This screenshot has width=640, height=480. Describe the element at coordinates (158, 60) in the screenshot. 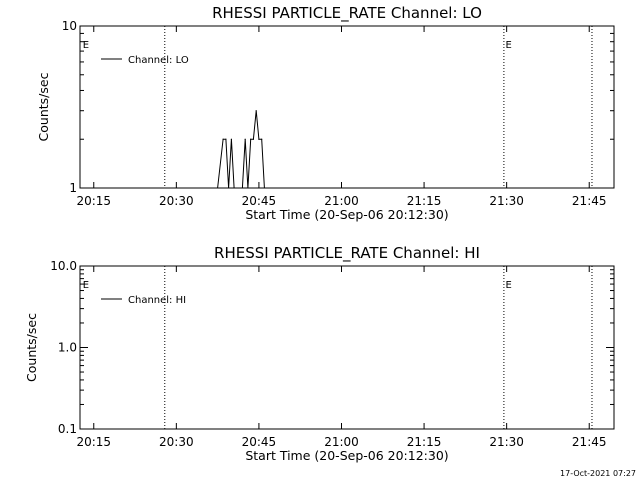

I see `legend-label: Channel: LO` at that location.